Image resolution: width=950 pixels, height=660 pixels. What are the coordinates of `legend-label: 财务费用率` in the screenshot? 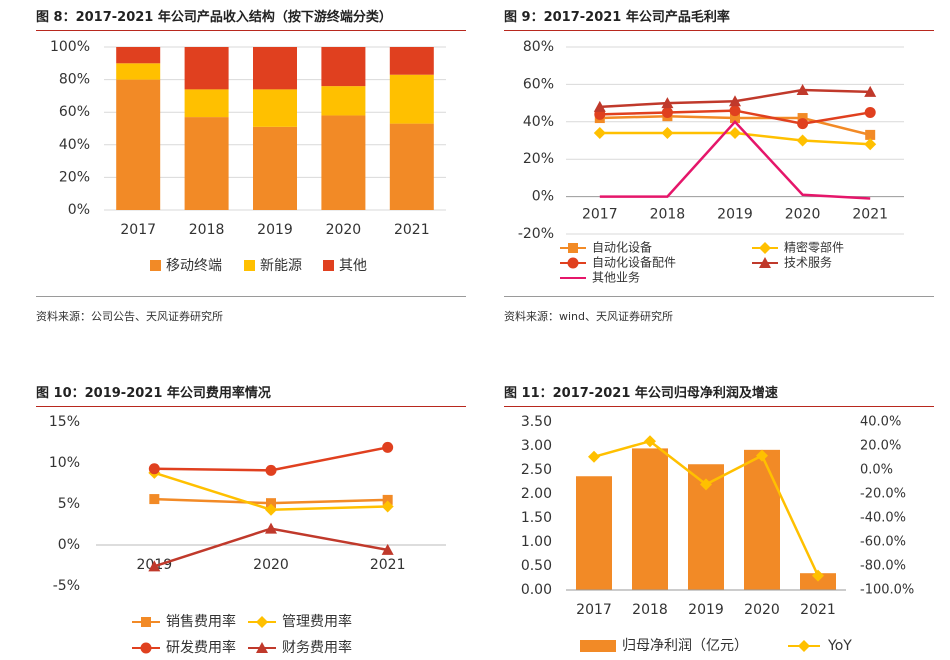 It's located at (317, 647).